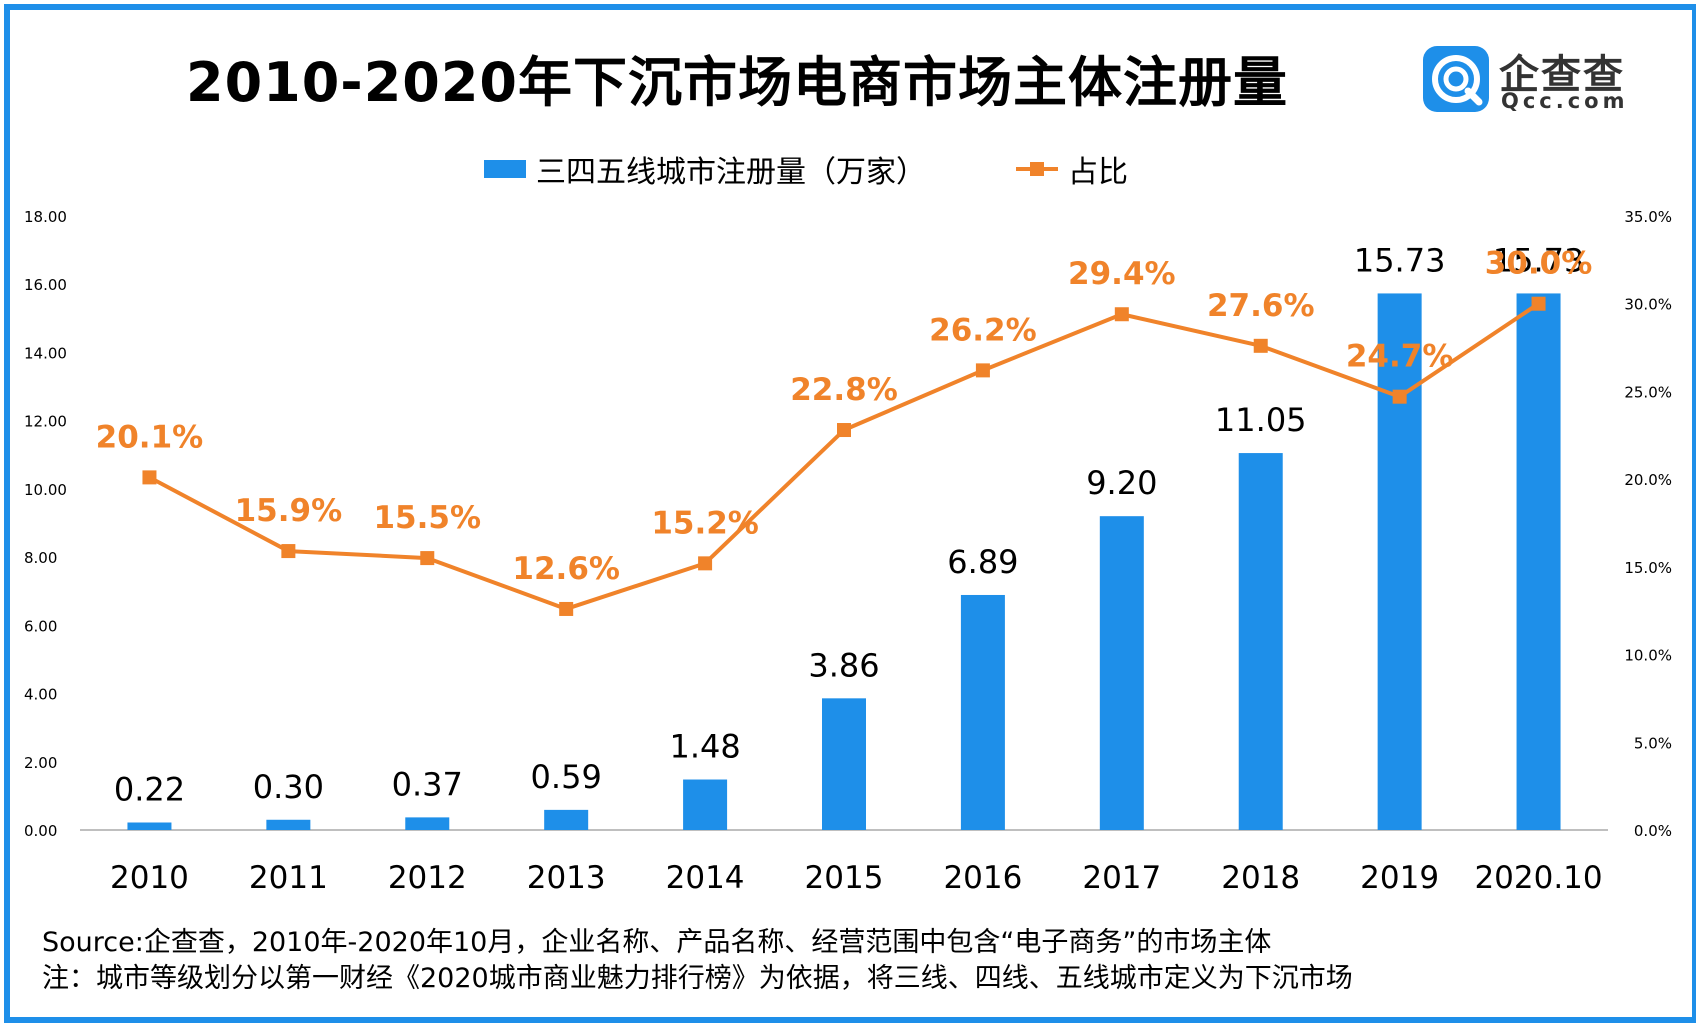  What do you see at coordinates (1260, 878) in the screenshot?
I see `x-tick-label: 2018` at bounding box center [1260, 878].